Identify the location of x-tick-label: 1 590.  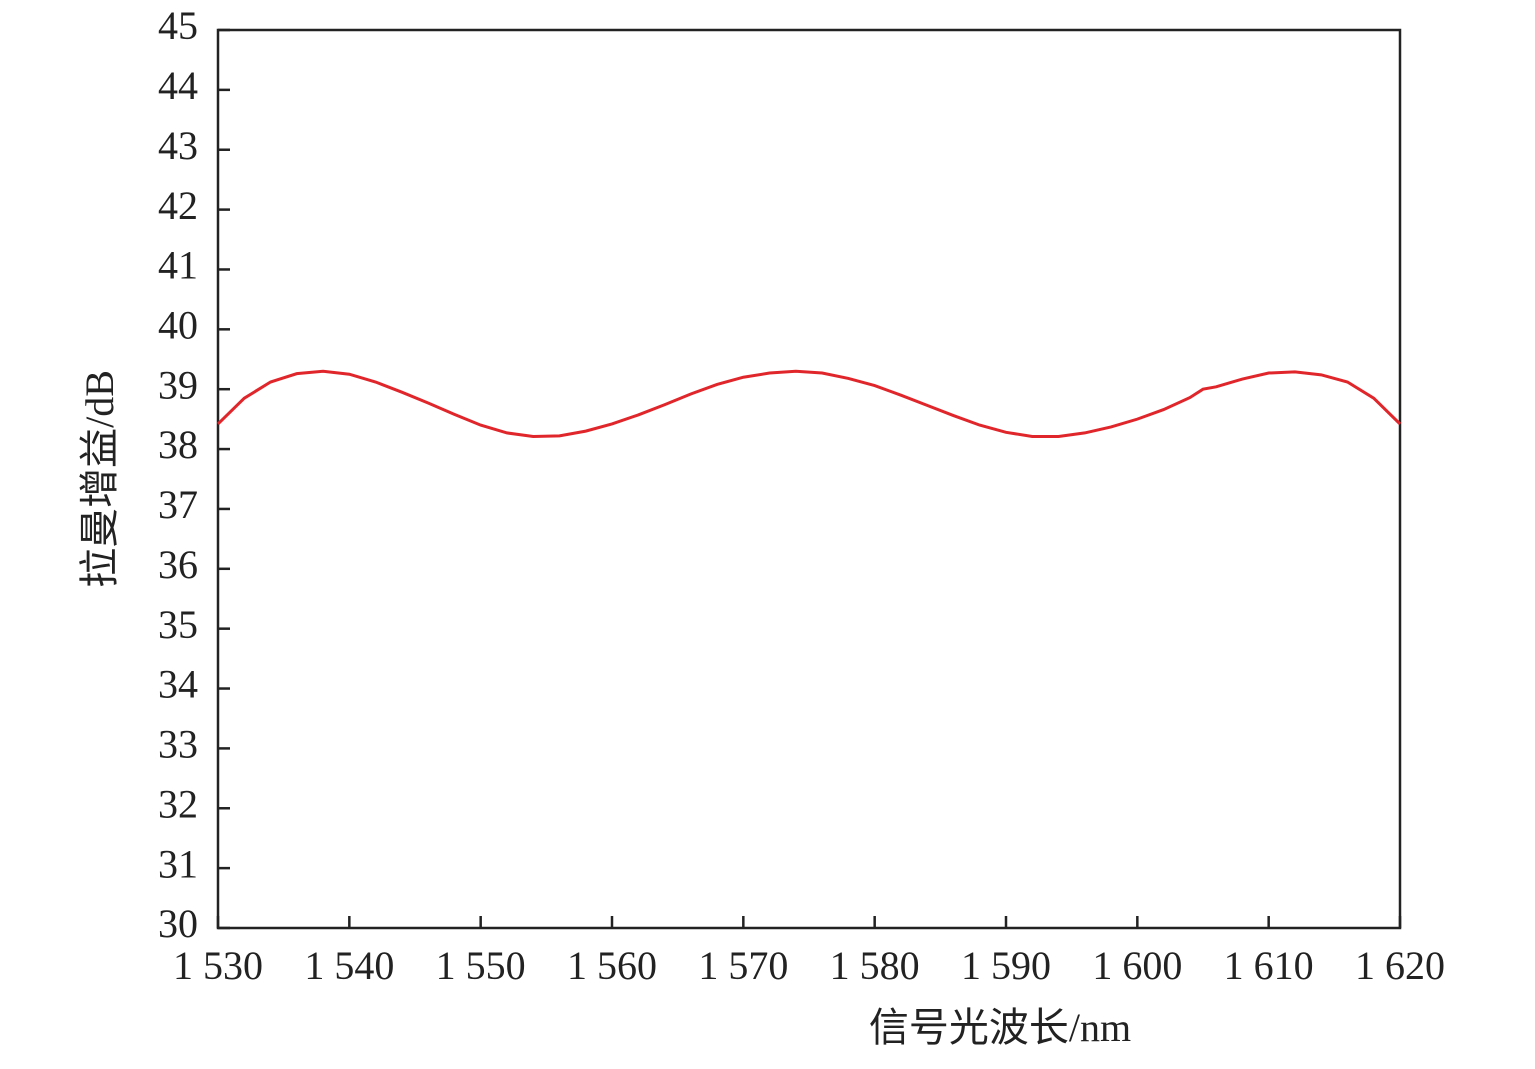
(1006, 965).